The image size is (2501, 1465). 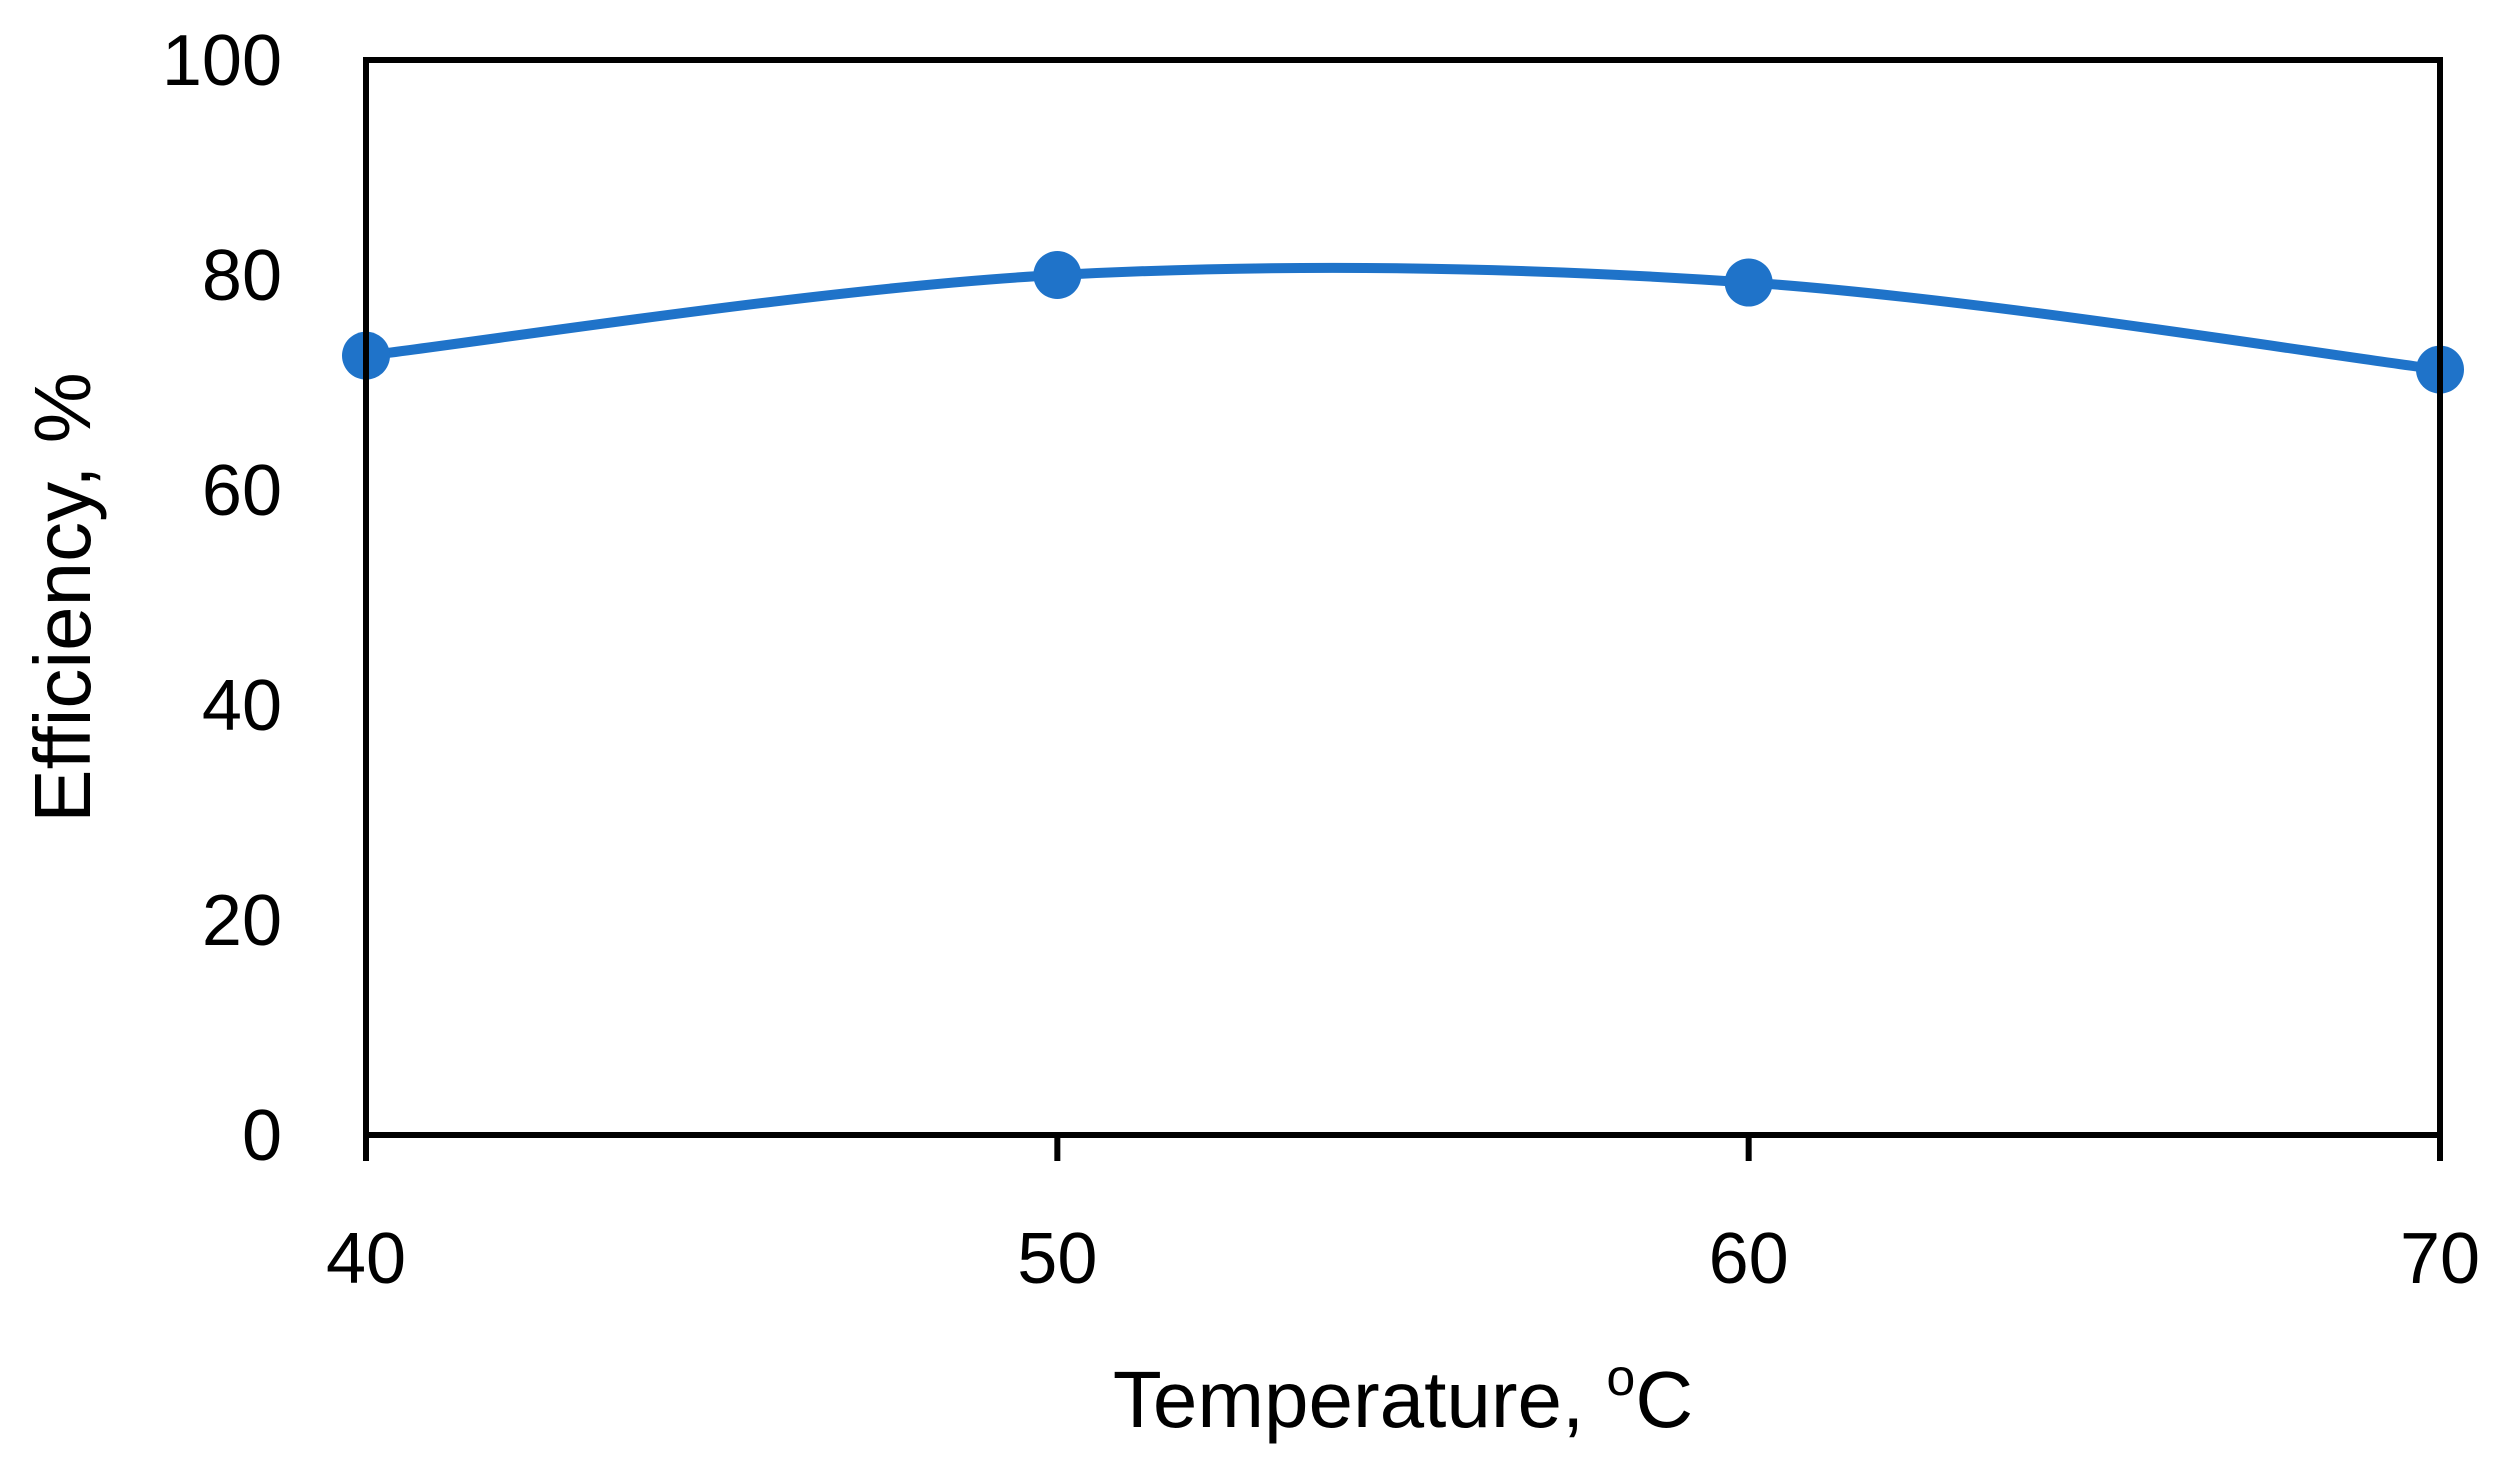 I want to click on y-tick-label: 20, so click(x=242, y=921).